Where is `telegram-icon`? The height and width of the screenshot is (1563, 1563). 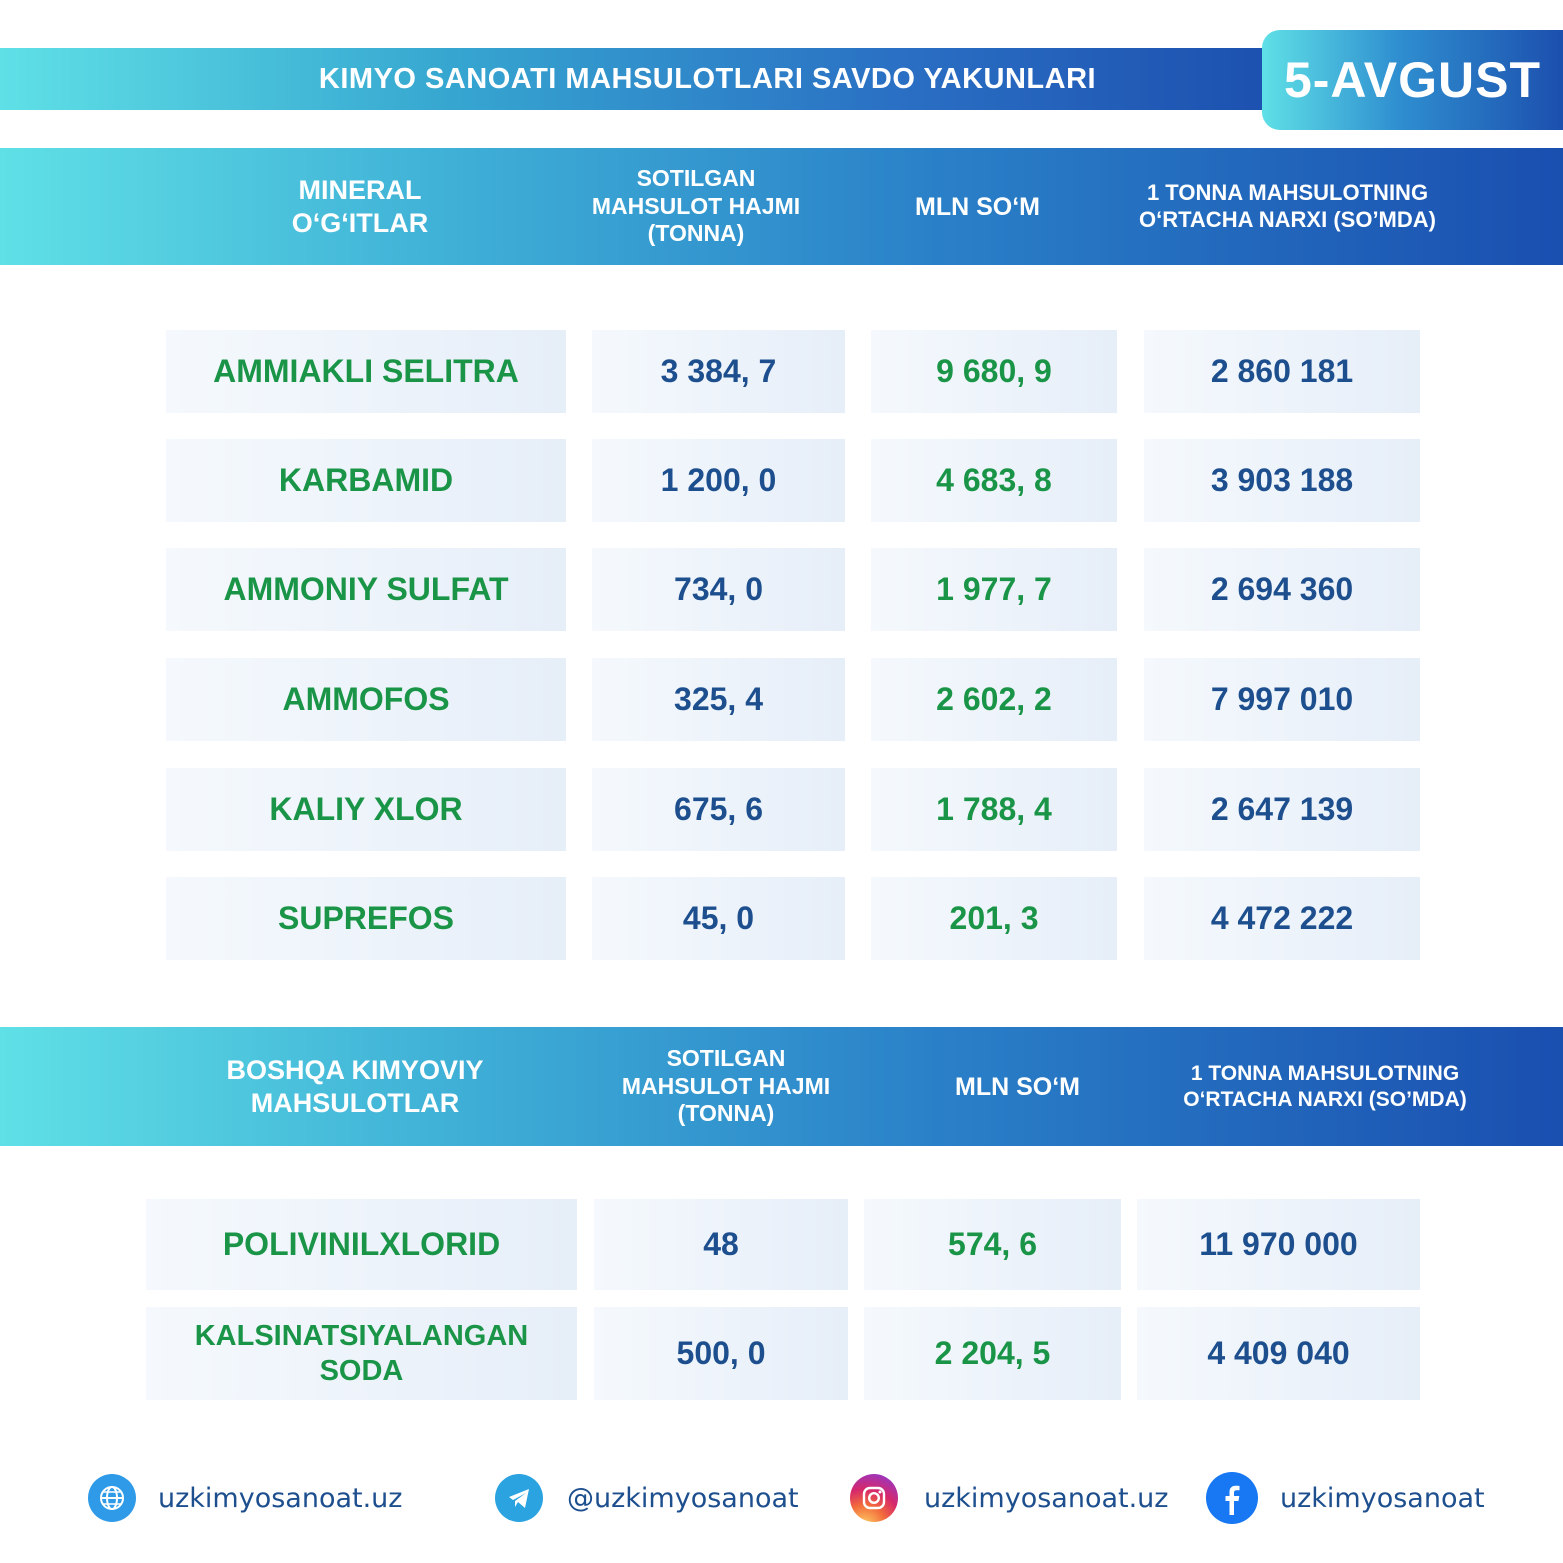 telegram-icon is located at coordinates (519, 1498).